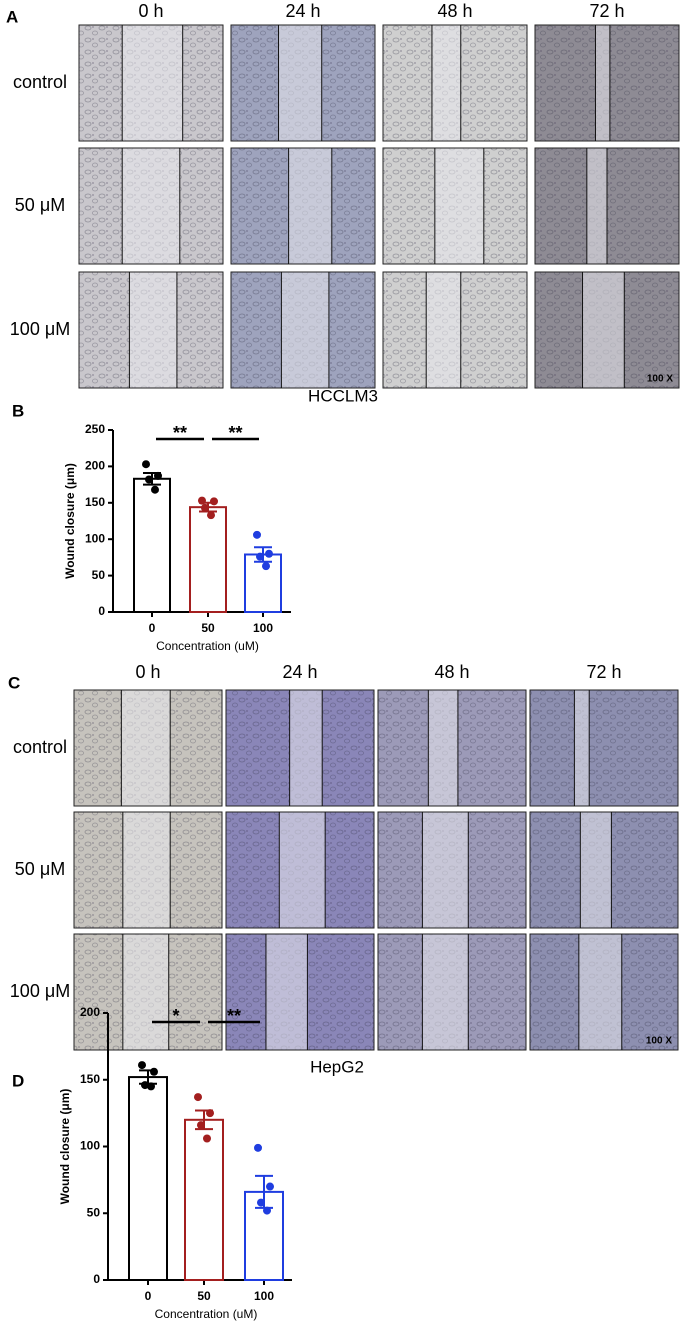  Describe the element at coordinates (175, 1016) in the screenshot. I see `significance-label: *` at that location.